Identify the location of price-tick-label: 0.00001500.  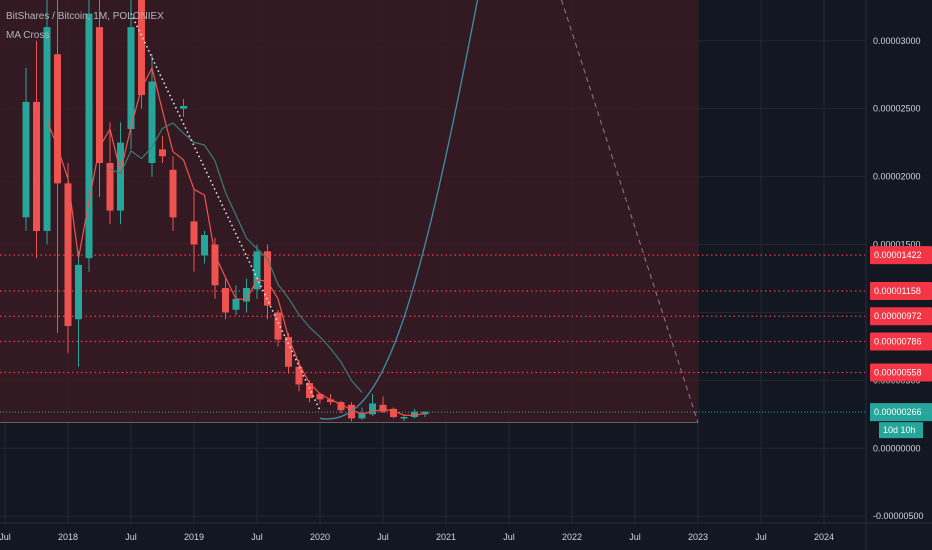
(897, 245).